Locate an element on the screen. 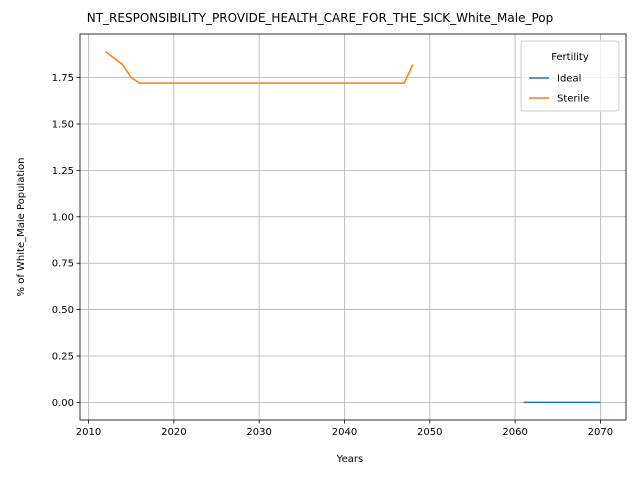 The image size is (640, 480). x-tick-label: 2030 is located at coordinates (258, 432).